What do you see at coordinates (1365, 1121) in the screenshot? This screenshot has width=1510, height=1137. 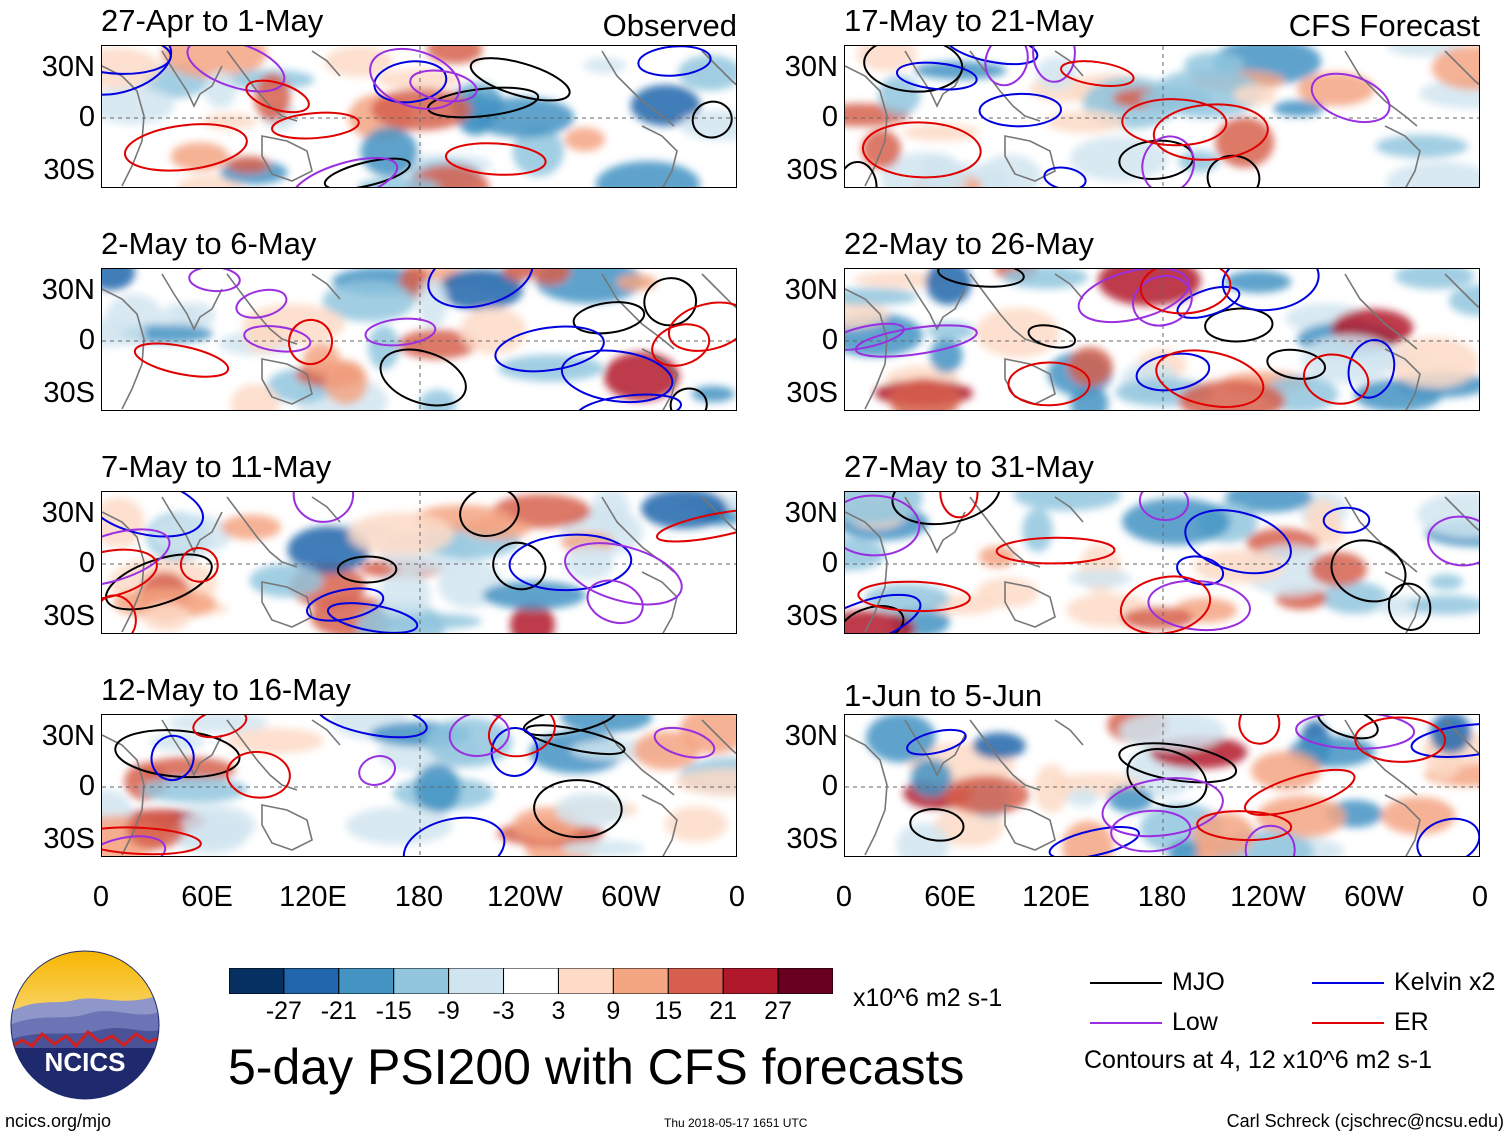 I see `author: Carl Schreck (cjschrec@ncsu.edu)` at bounding box center [1365, 1121].